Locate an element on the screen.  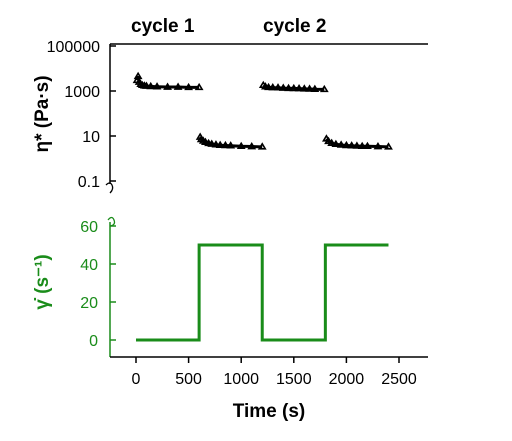
shear-rate-y-tick-label: 0 is located at coordinates (93, 341).